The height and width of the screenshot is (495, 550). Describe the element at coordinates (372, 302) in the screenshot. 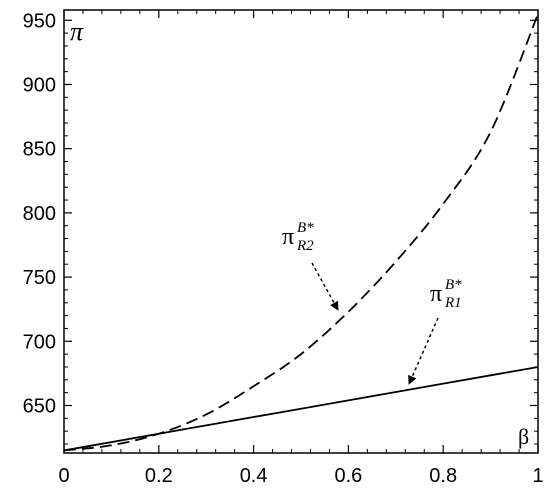

I see `annotations: π B*R2π B*R1` at that location.